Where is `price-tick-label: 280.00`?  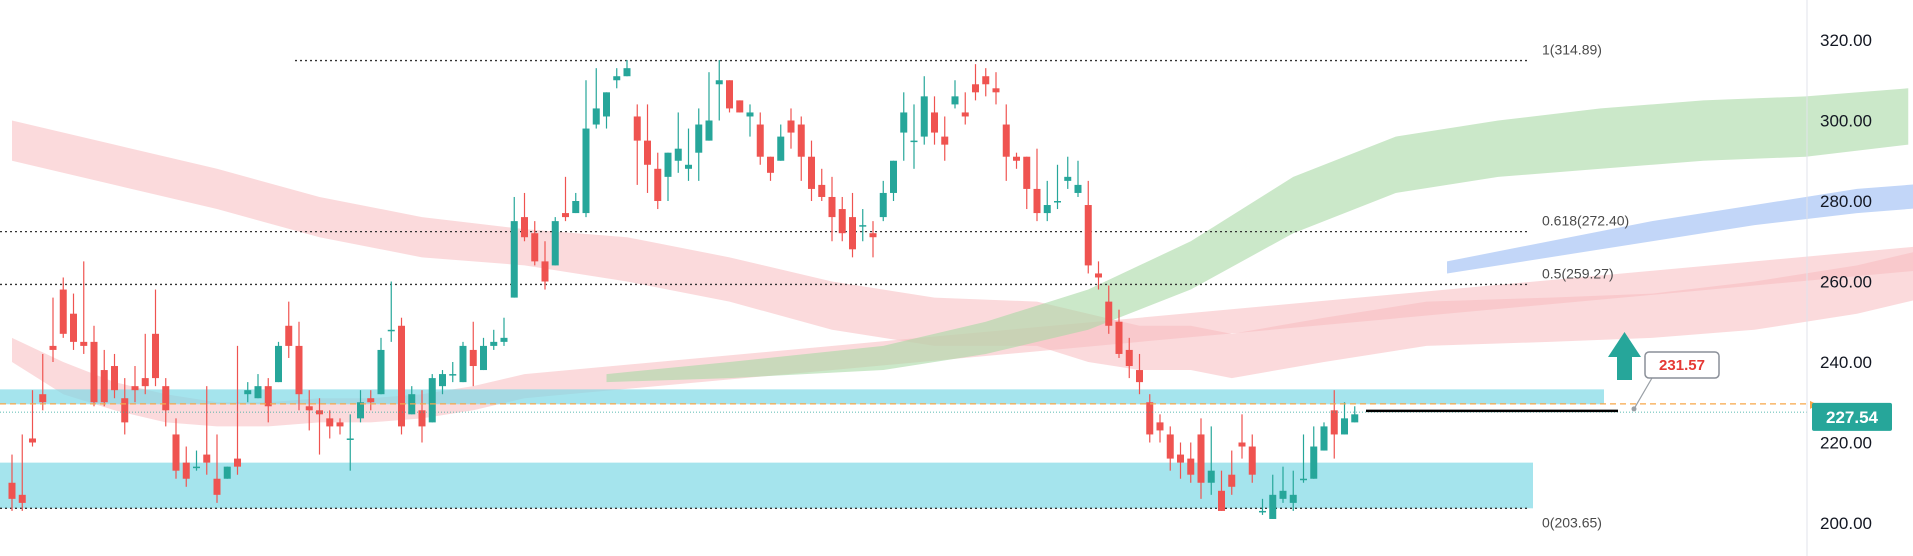
price-tick-label: 280.00 is located at coordinates (1846, 201).